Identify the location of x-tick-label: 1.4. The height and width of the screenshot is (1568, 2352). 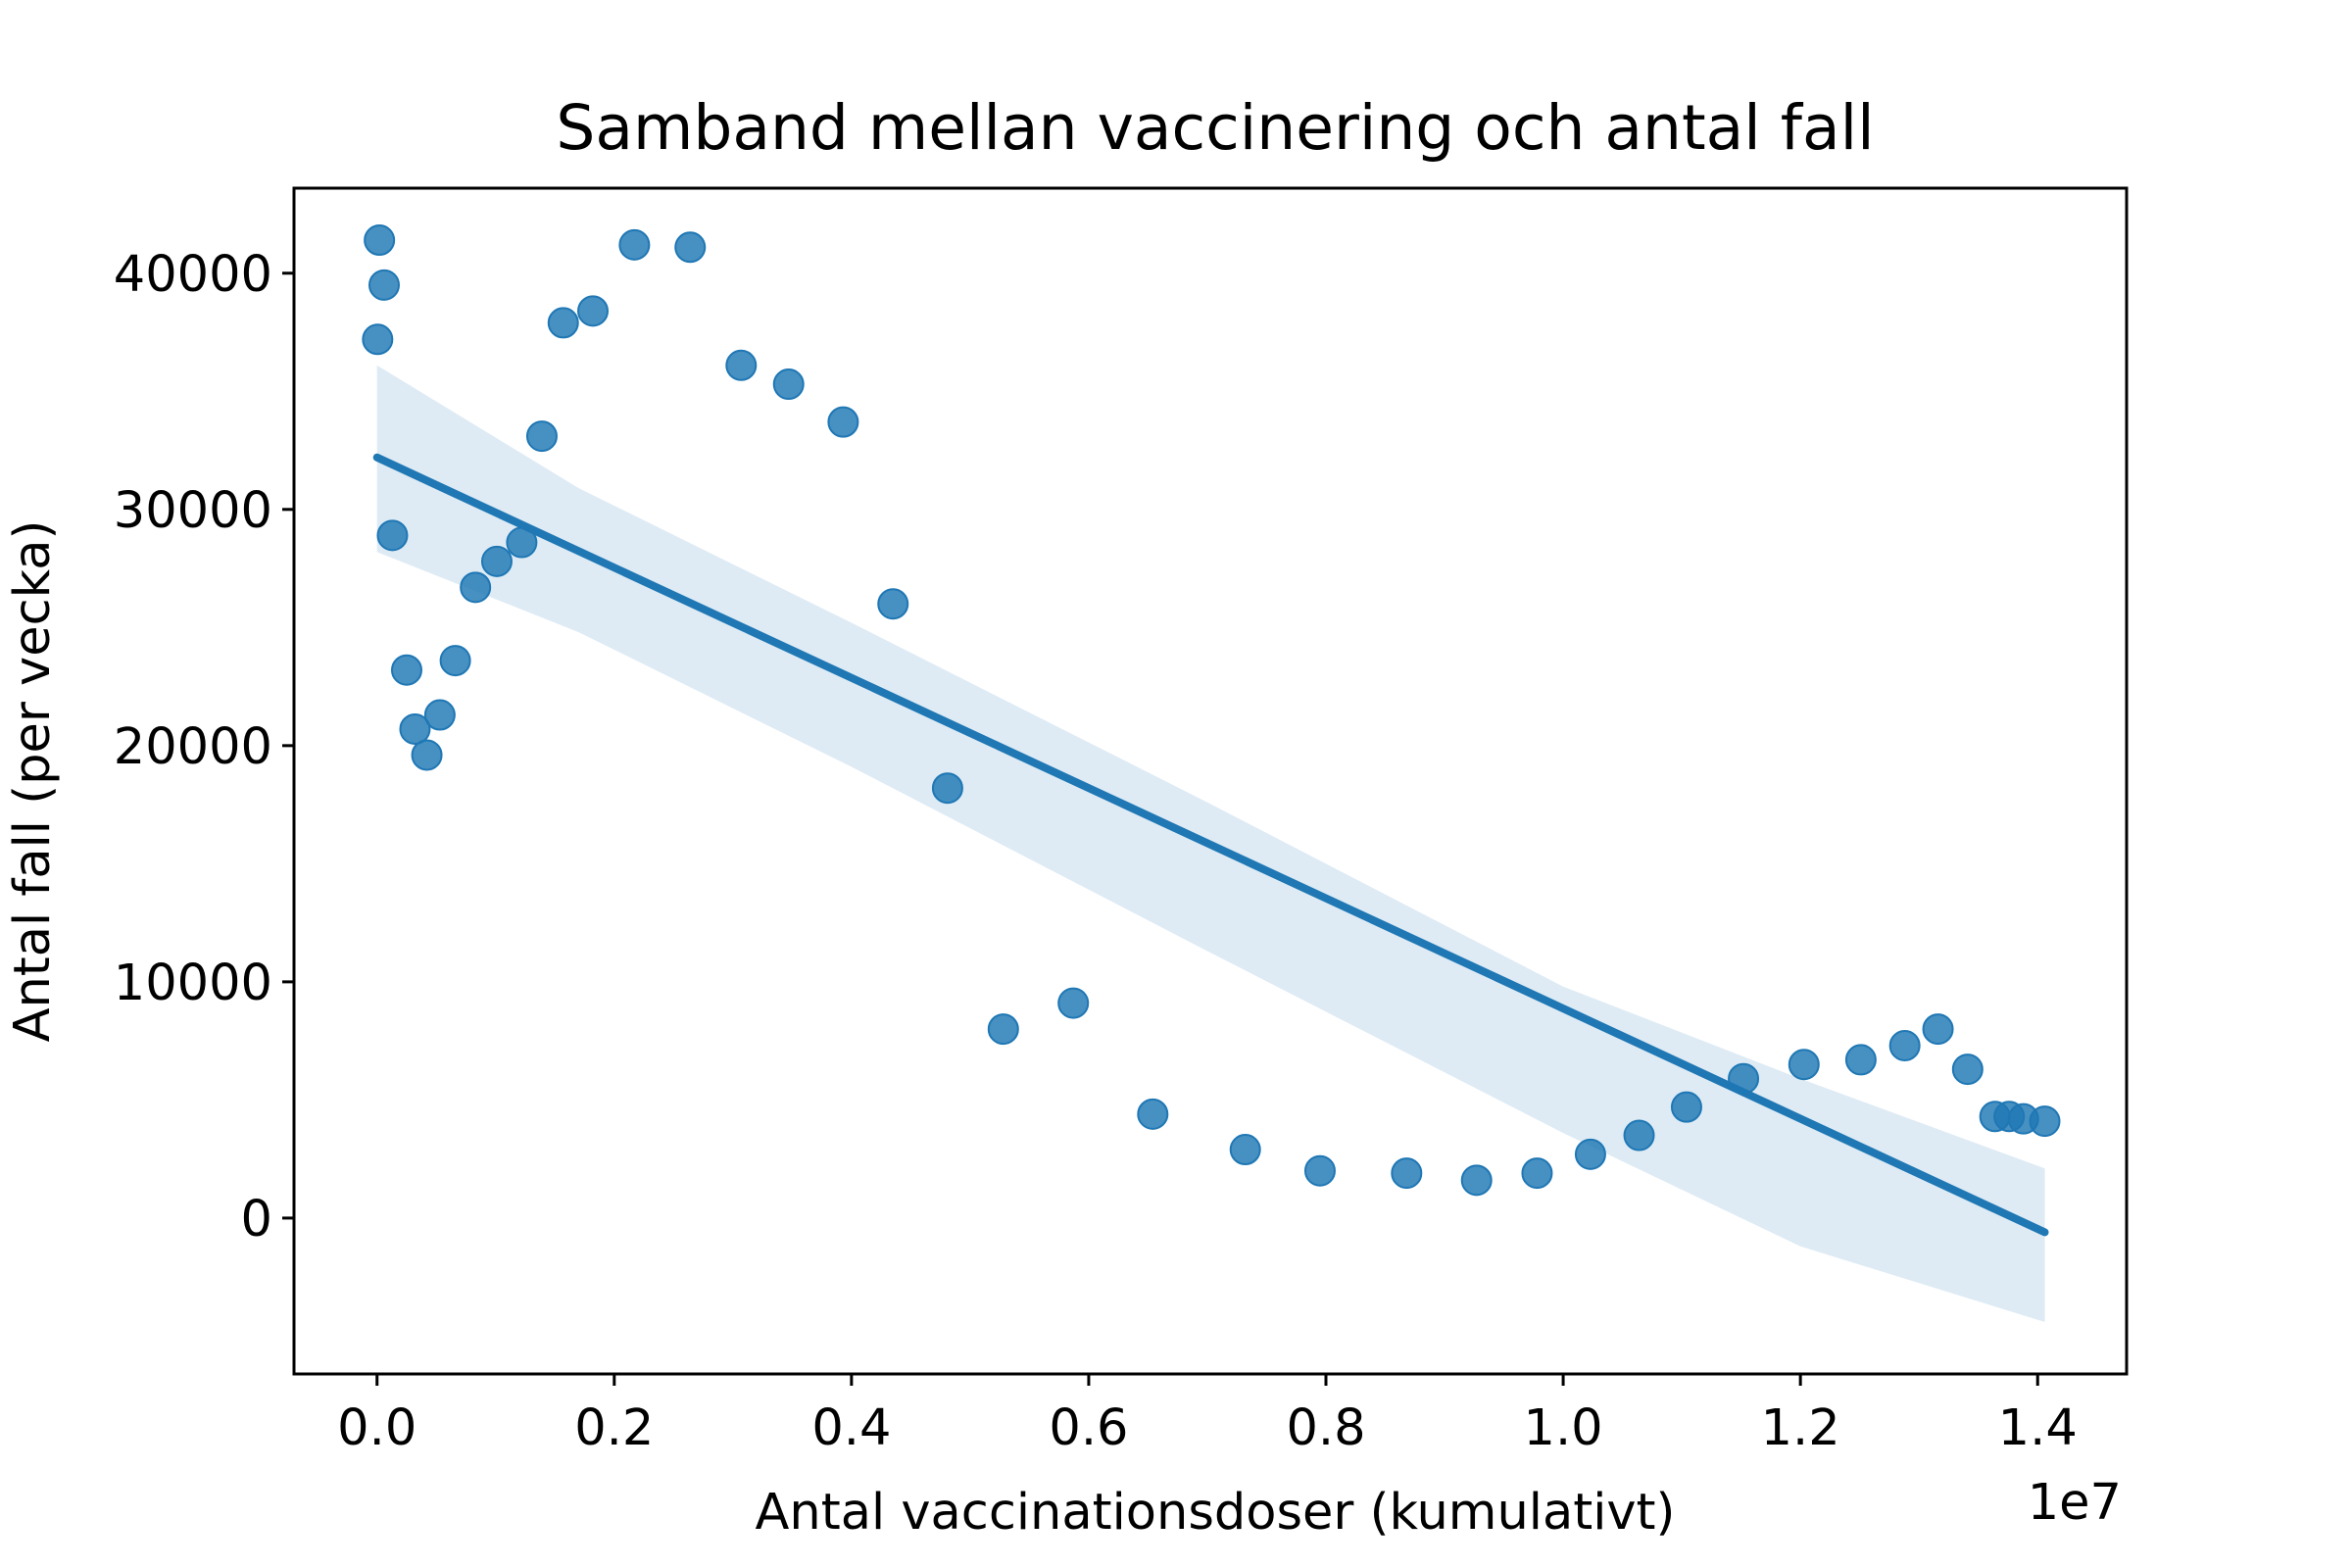
(2038, 1428).